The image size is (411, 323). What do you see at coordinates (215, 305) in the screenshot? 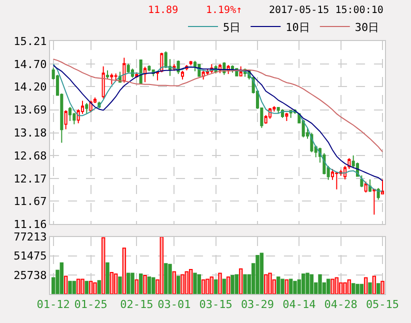
I see `x-tick-label: 03-15` at bounding box center [215, 305].